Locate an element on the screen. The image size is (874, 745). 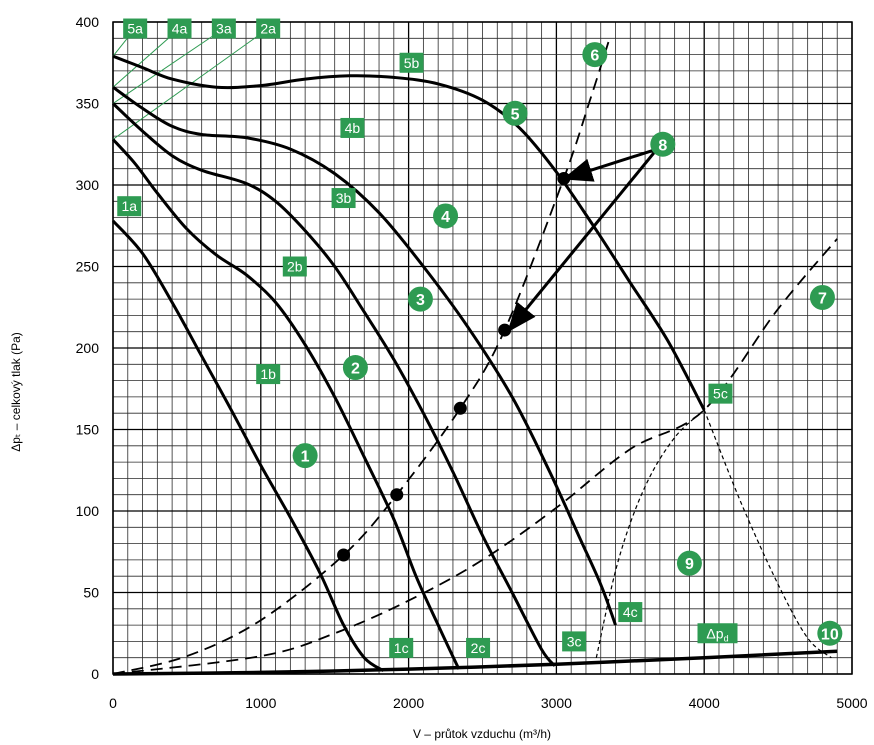
label-tag: 3a is located at coordinates (224, 29).